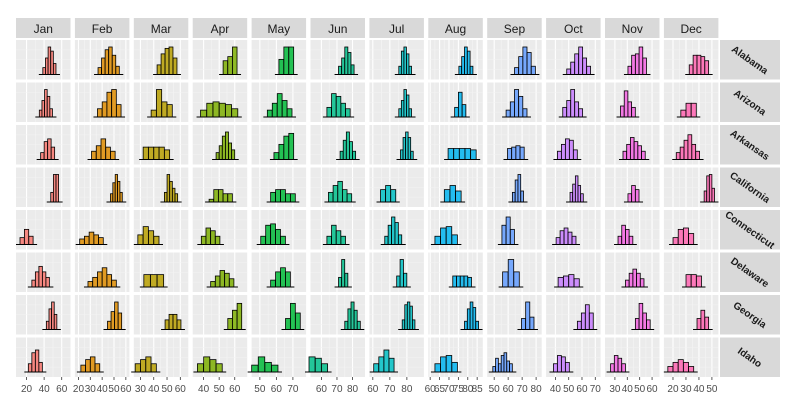  I want to click on month-strip-label: Apr, so click(220, 29).